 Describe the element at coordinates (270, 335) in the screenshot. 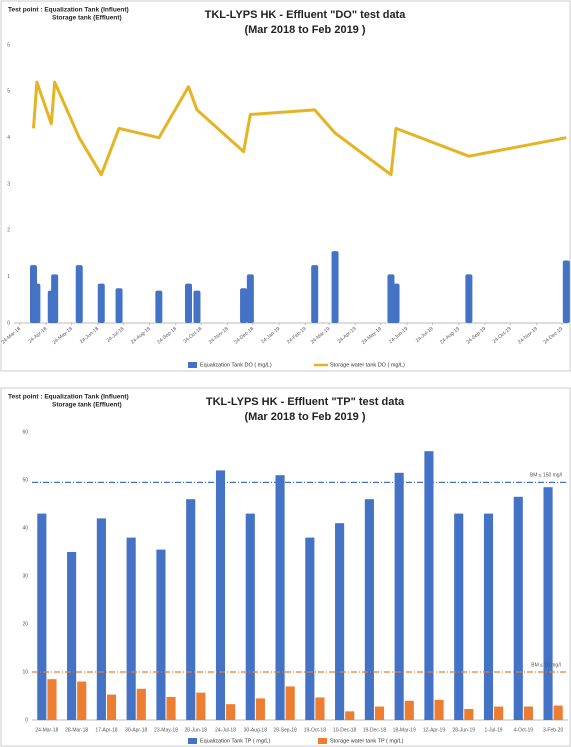

I see `x-tick-label: 24-Jan-19` at that location.